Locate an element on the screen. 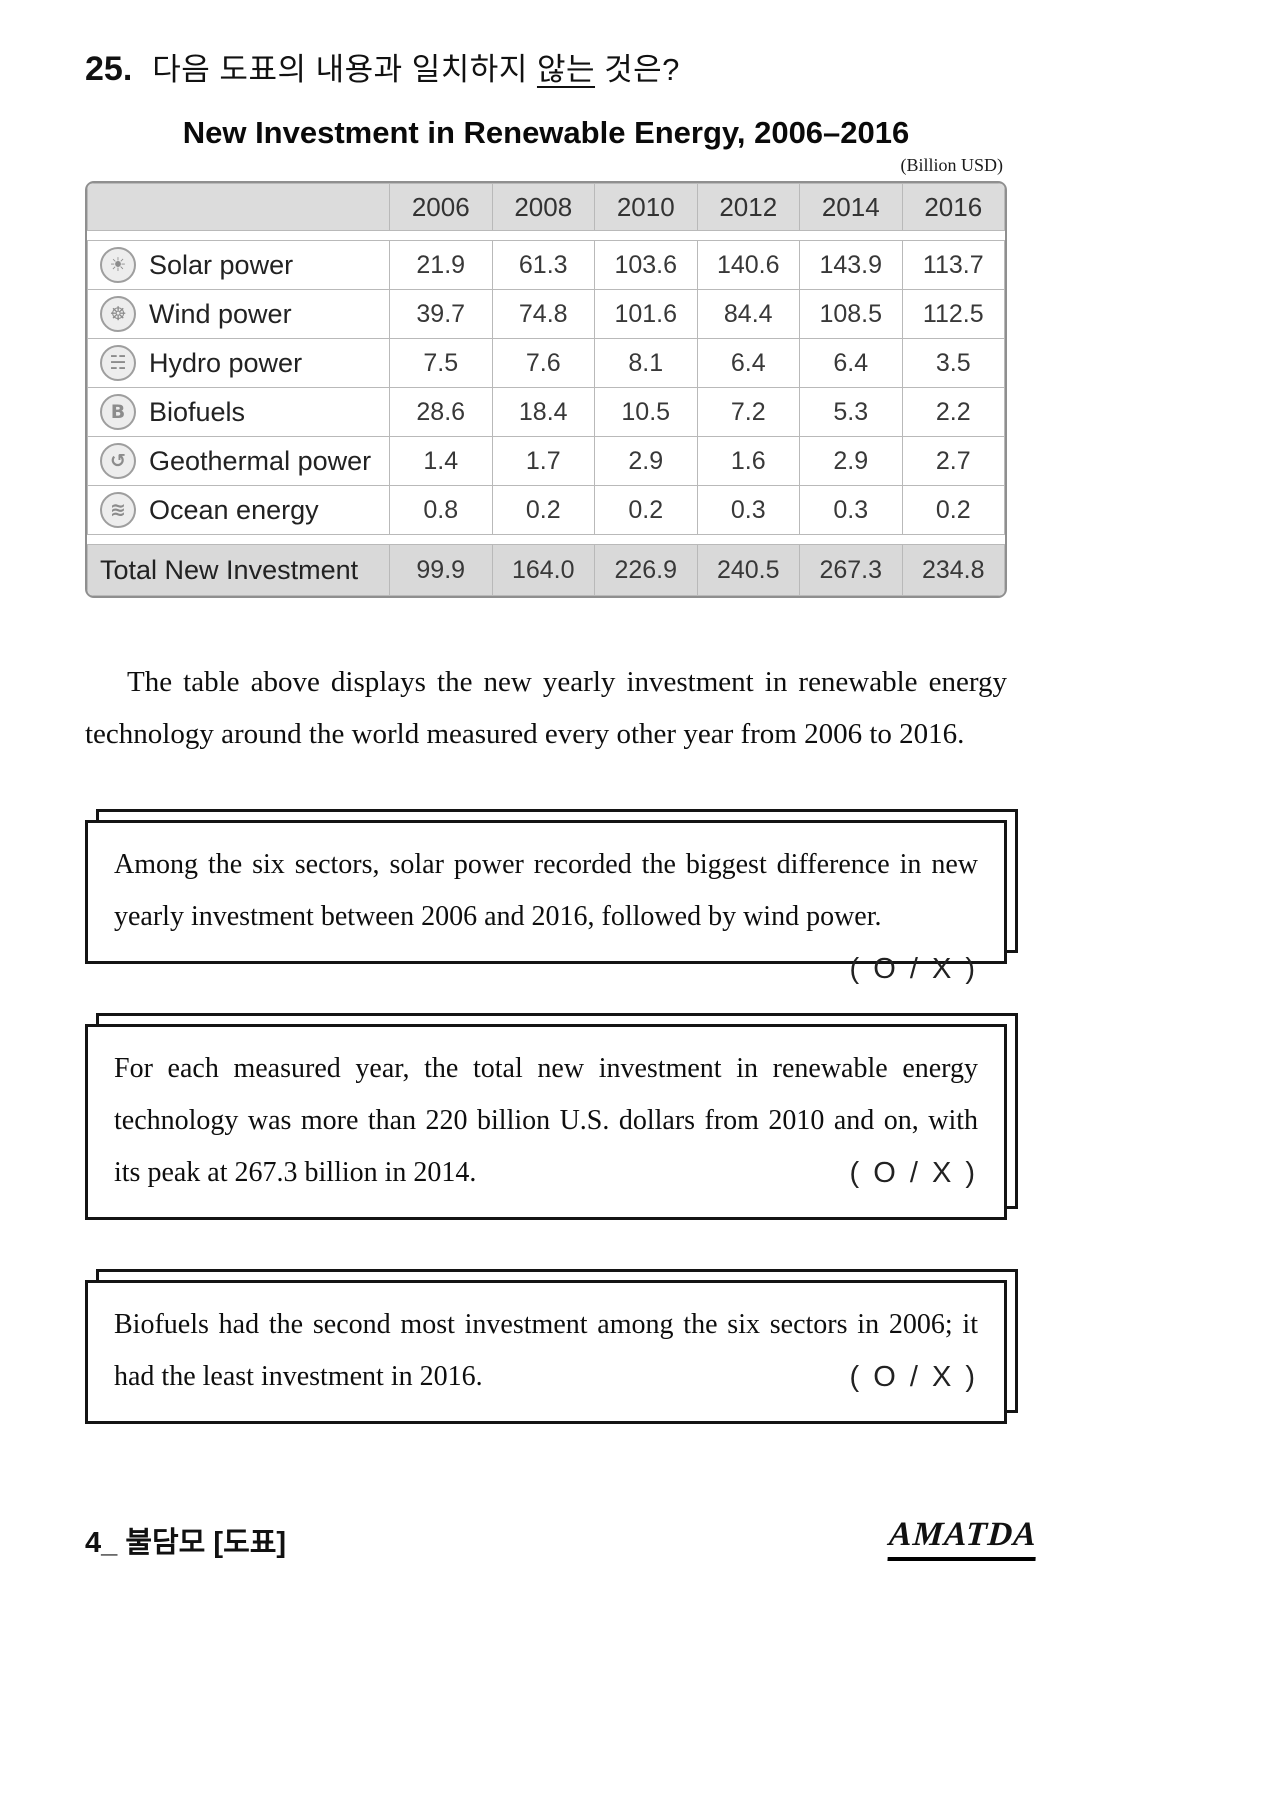 This screenshot has height=1804, width=1280. question-header: 25. 다음 도표의 내용과 일치하지 않는 것은? is located at coordinates (546, 44).